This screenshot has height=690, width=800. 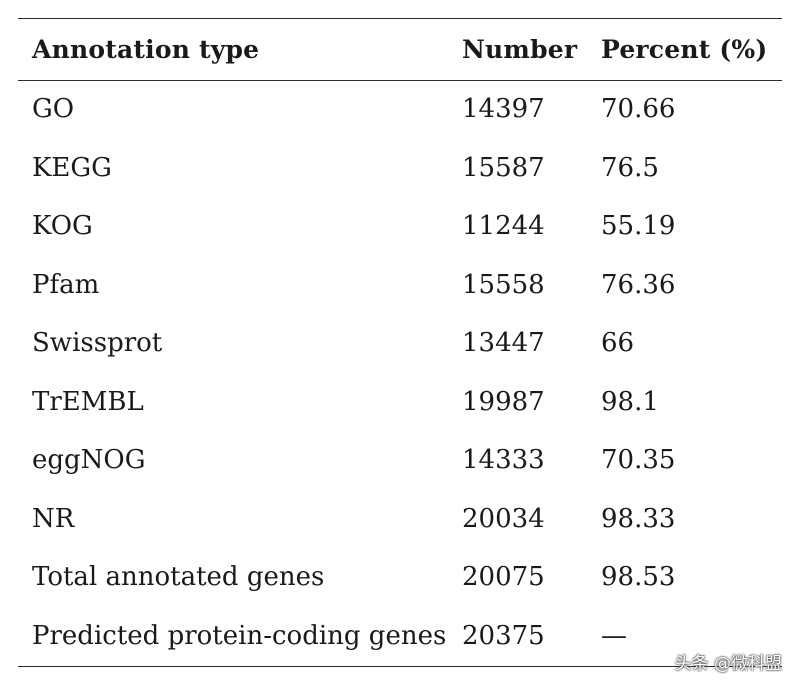 What do you see at coordinates (503, 460) in the screenshot?
I see `cell-number: 14333` at bounding box center [503, 460].